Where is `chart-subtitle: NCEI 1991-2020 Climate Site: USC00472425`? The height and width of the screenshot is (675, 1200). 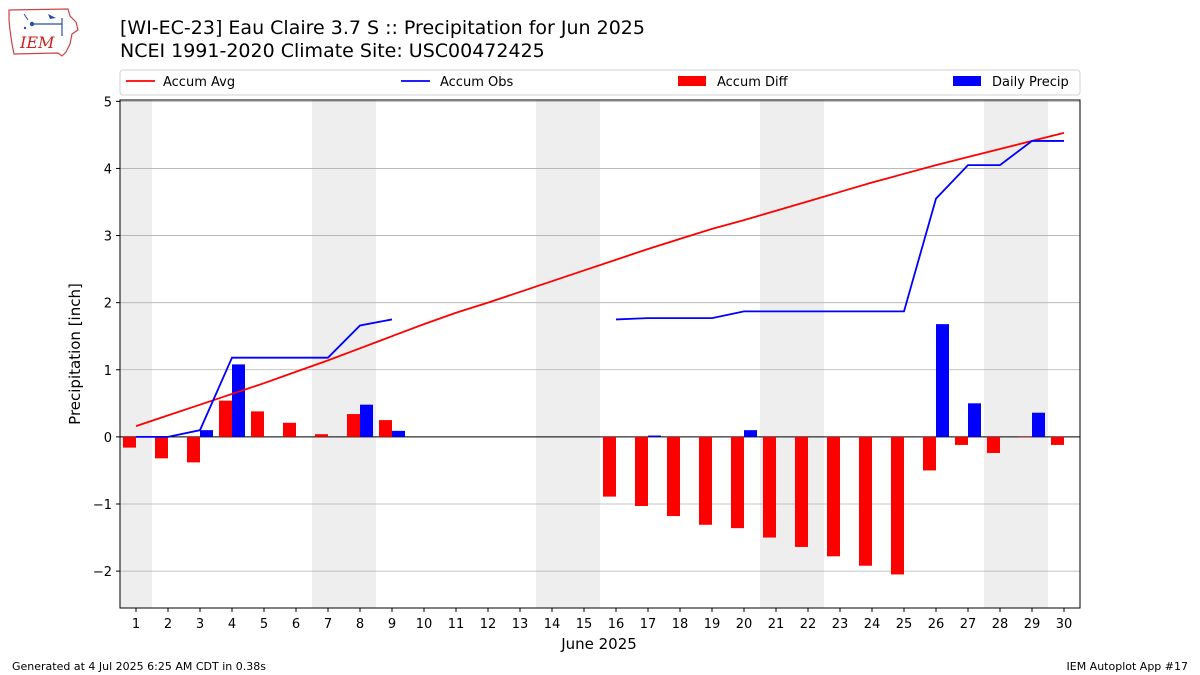 chart-subtitle: NCEI 1991-2020 Climate Site: USC00472425 is located at coordinates (332, 51).